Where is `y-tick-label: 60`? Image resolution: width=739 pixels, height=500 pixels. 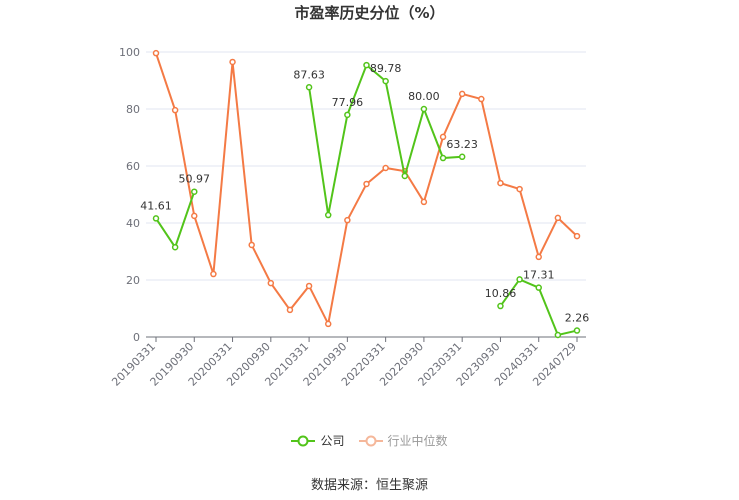
y-tick-label: 60 is located at coordinates (133, 166).